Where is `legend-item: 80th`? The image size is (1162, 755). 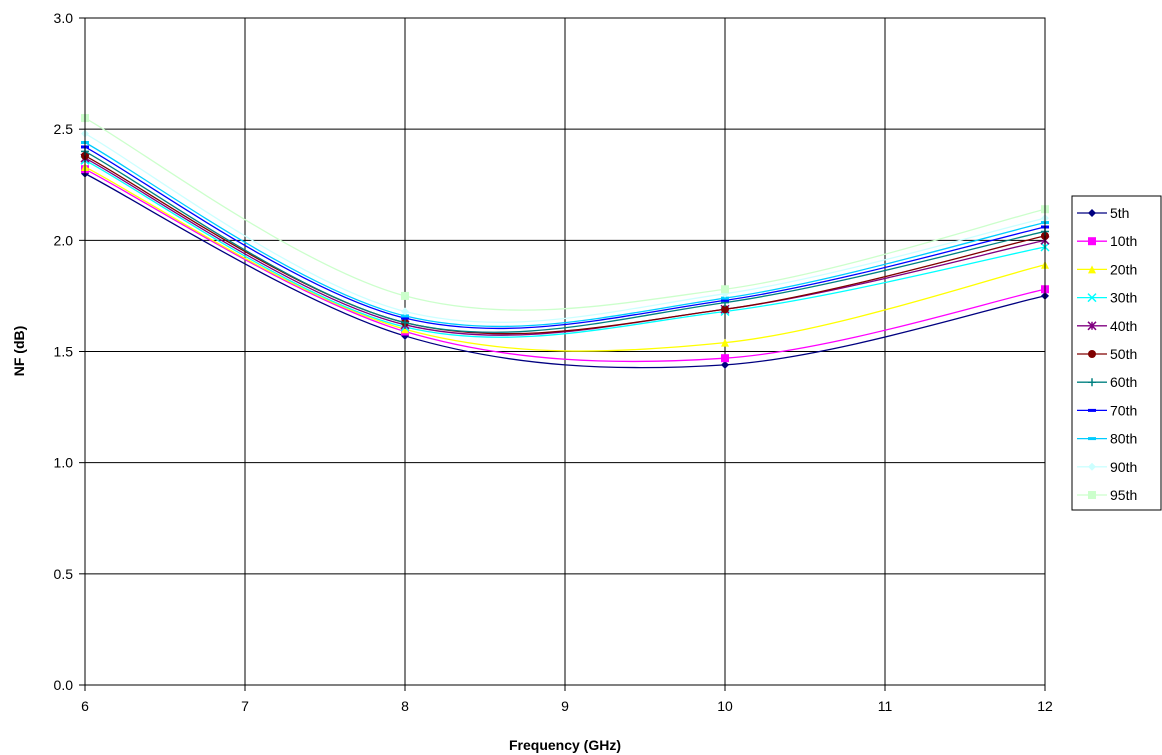
legend-item: 80th is located at coordinates (1107, 439).